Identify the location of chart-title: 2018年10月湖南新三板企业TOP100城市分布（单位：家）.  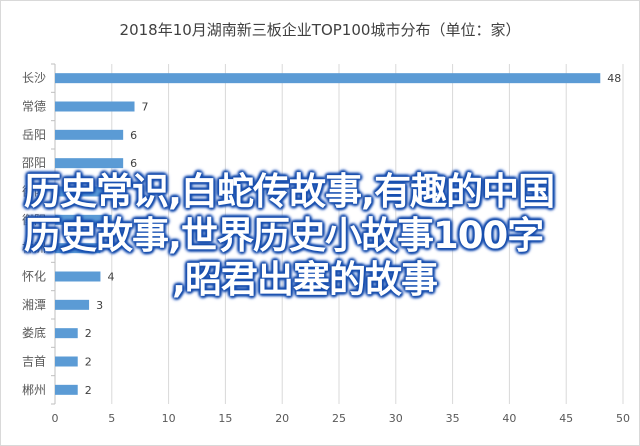
(320, 30).